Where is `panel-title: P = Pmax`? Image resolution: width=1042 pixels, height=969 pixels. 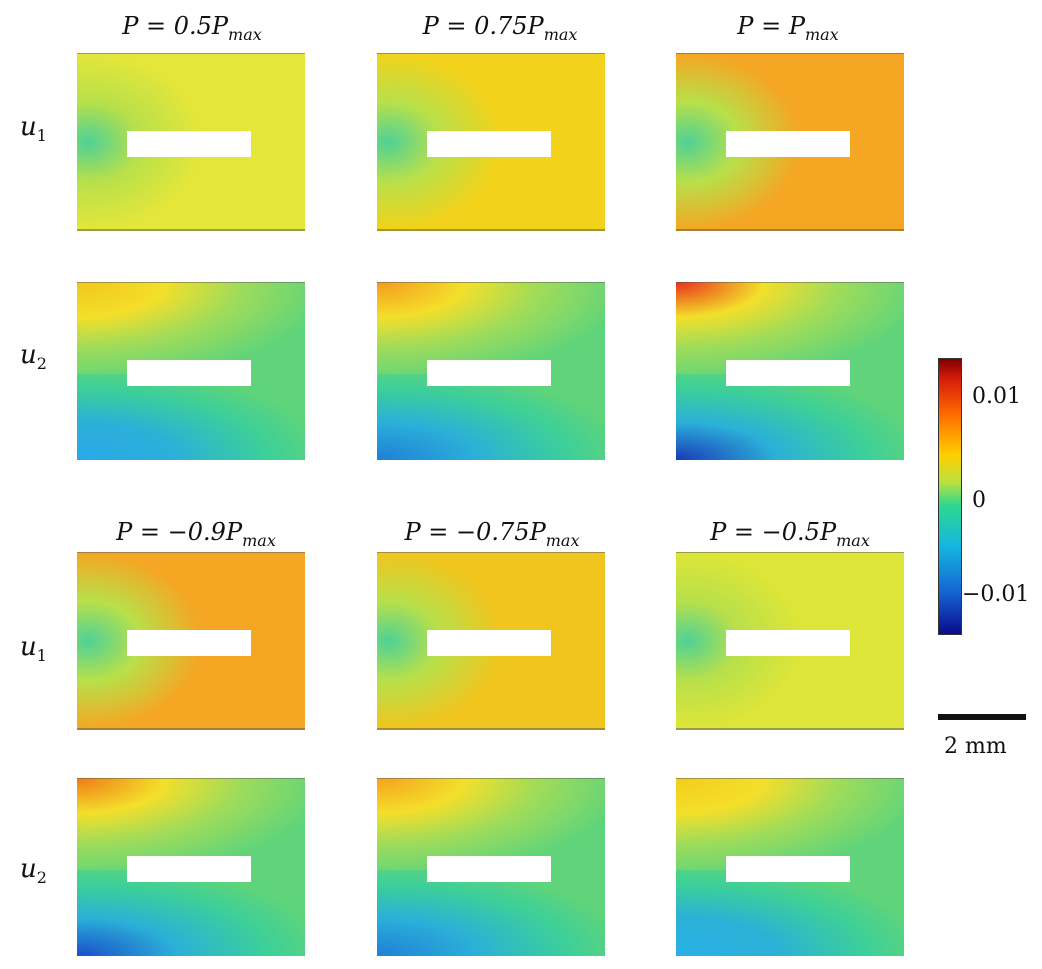 panel-title: P = Pmax is located at coordinates (788, 28).